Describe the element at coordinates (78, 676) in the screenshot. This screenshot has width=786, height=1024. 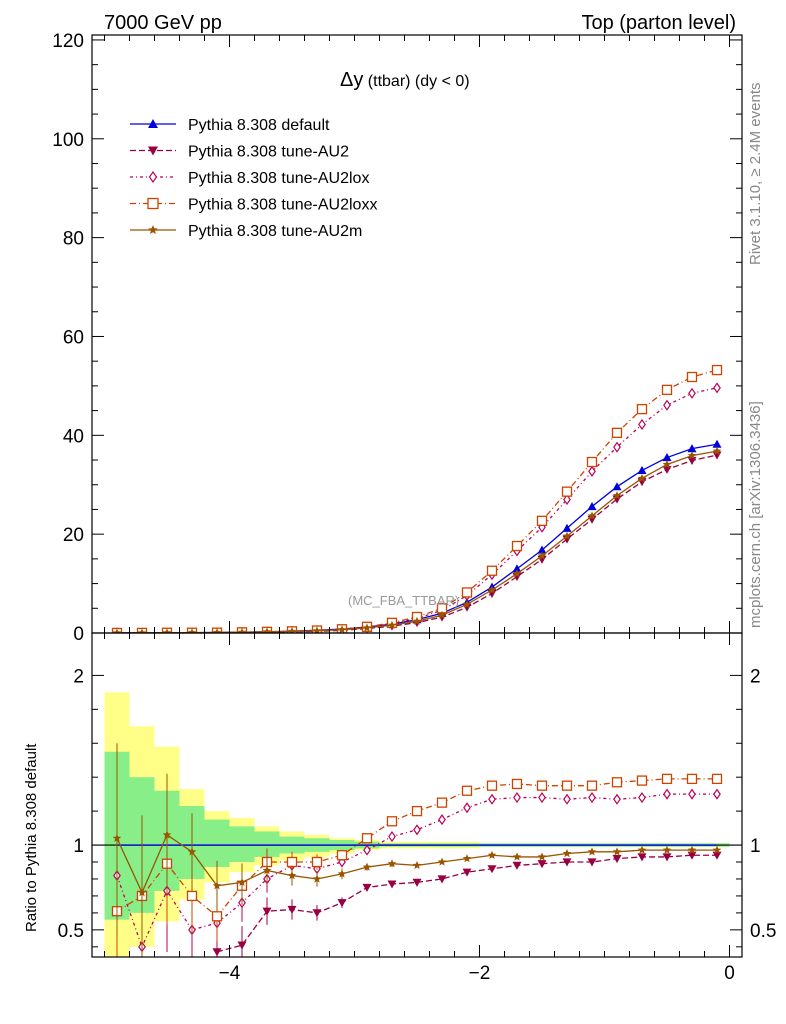
I see `ratio-y-tick-label: 2` at that location.